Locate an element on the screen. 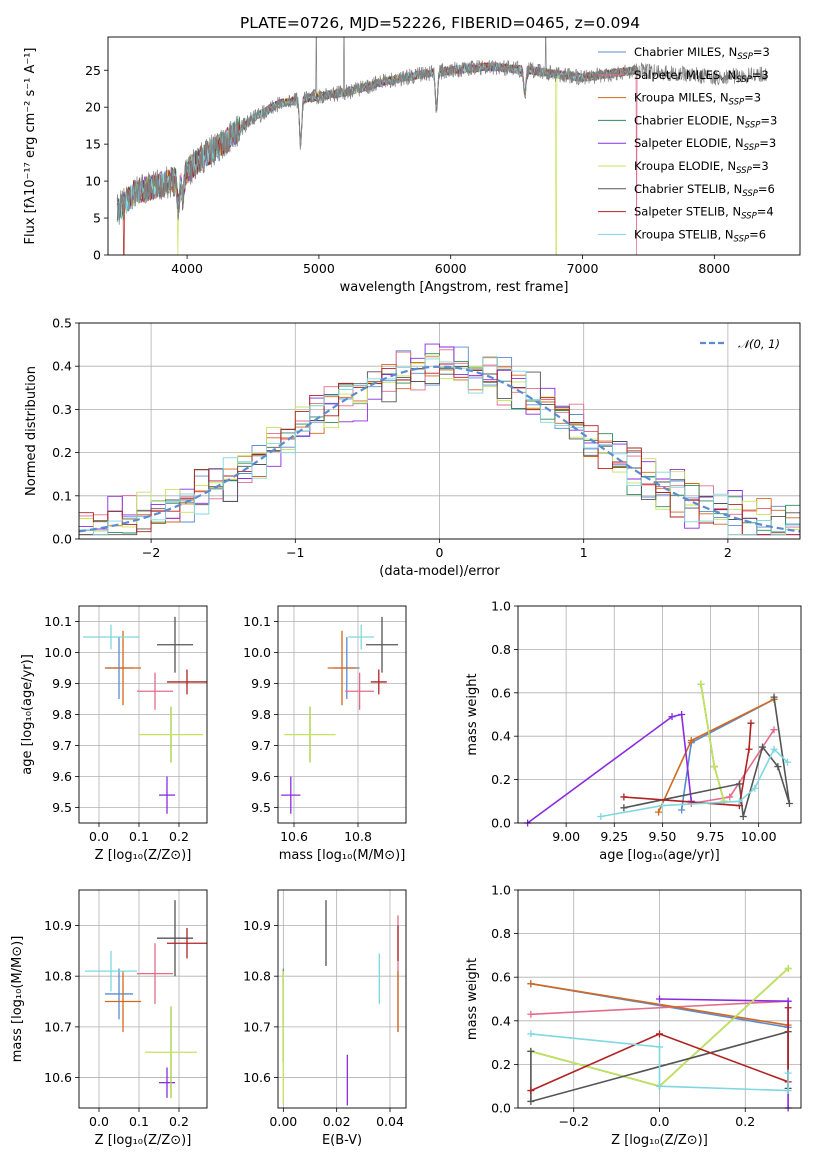  model-spectrum-line is located at coordinates (377, 158).